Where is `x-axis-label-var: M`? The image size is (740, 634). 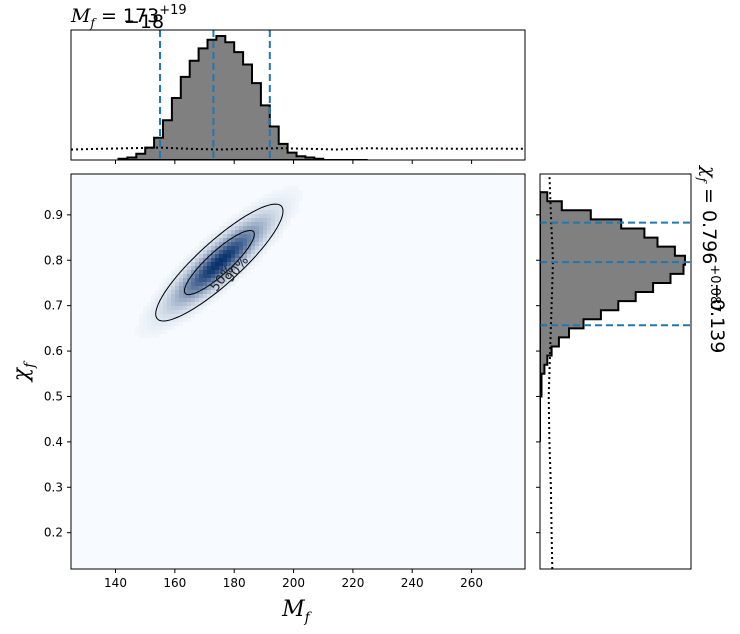
x-axis-label-var: M is located at coordinates (293, 609).